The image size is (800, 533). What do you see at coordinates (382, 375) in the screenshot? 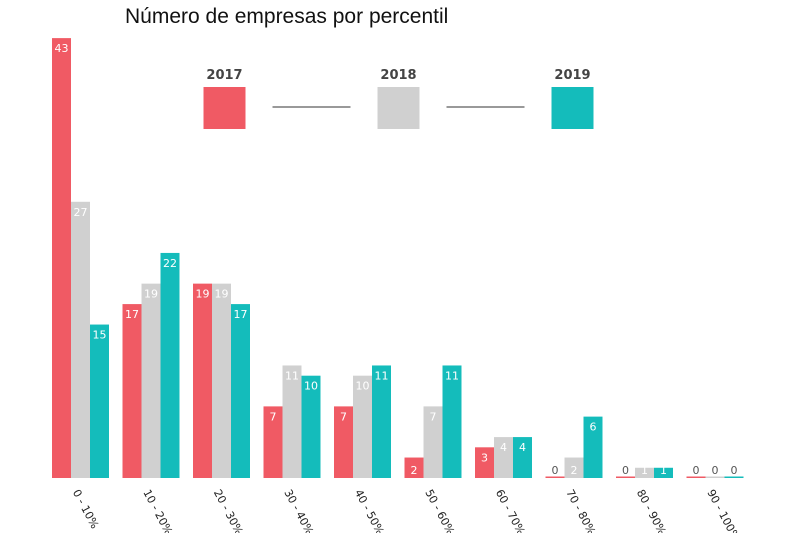
I see `data-label-2019-5: 11` at bounding box center [382, 375].